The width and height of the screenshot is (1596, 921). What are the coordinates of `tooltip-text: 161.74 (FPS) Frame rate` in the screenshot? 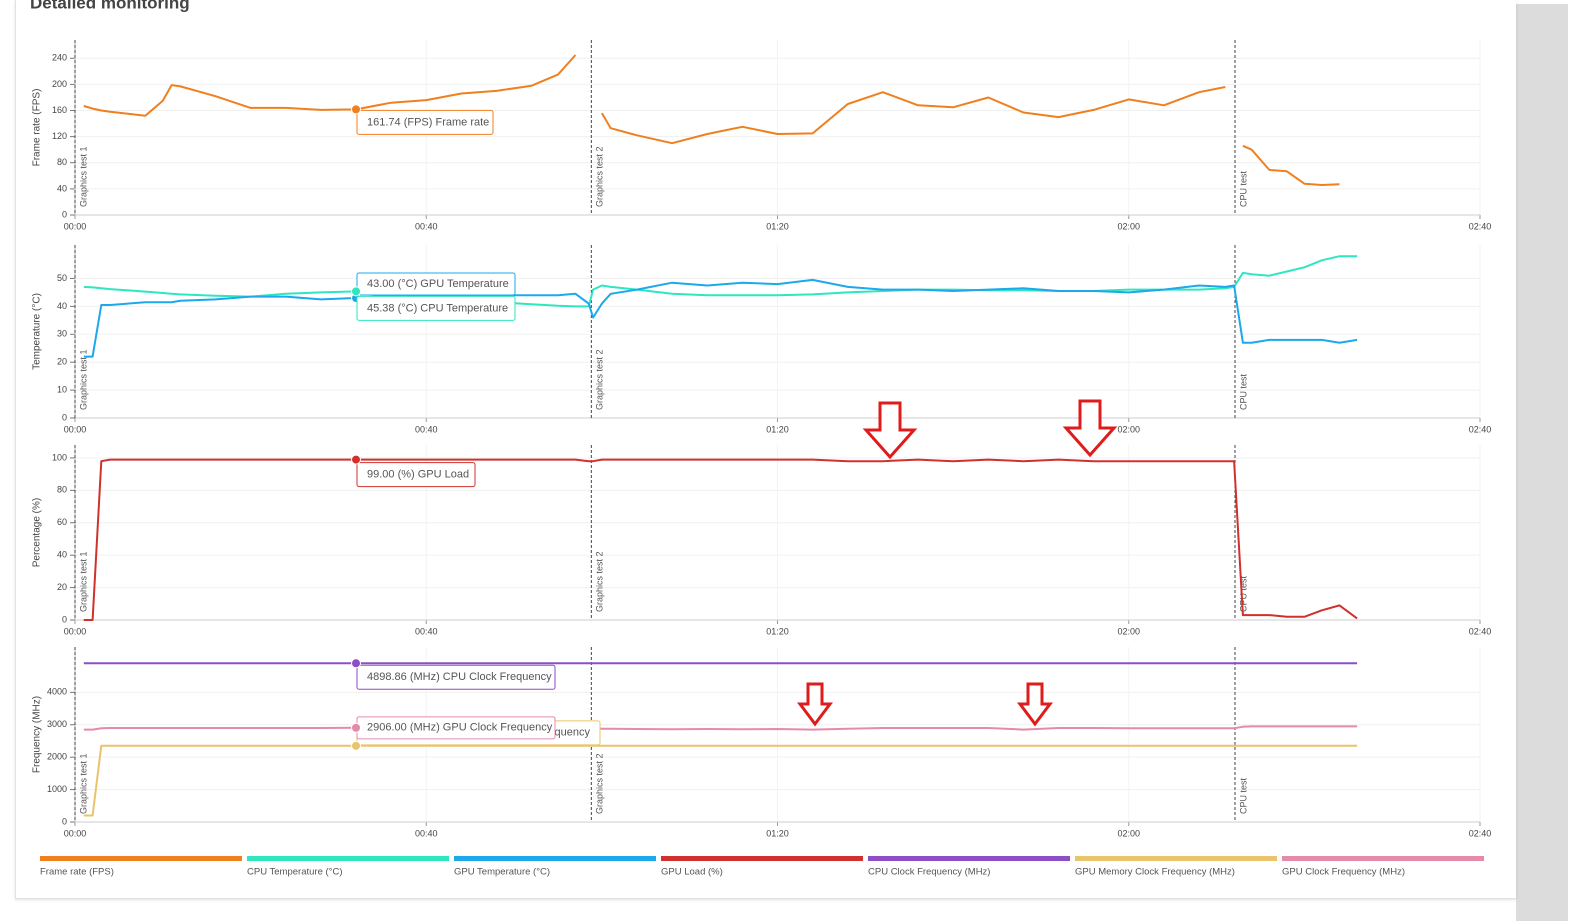 It's located at (428, 122).